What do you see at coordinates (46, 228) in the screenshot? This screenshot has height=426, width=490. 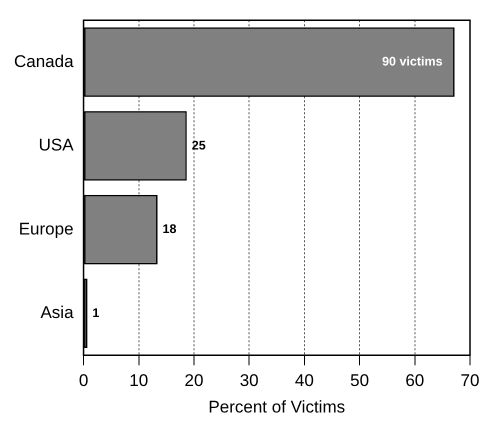 I see `y-tick-label: Europe` at bounding box center [46, 228].